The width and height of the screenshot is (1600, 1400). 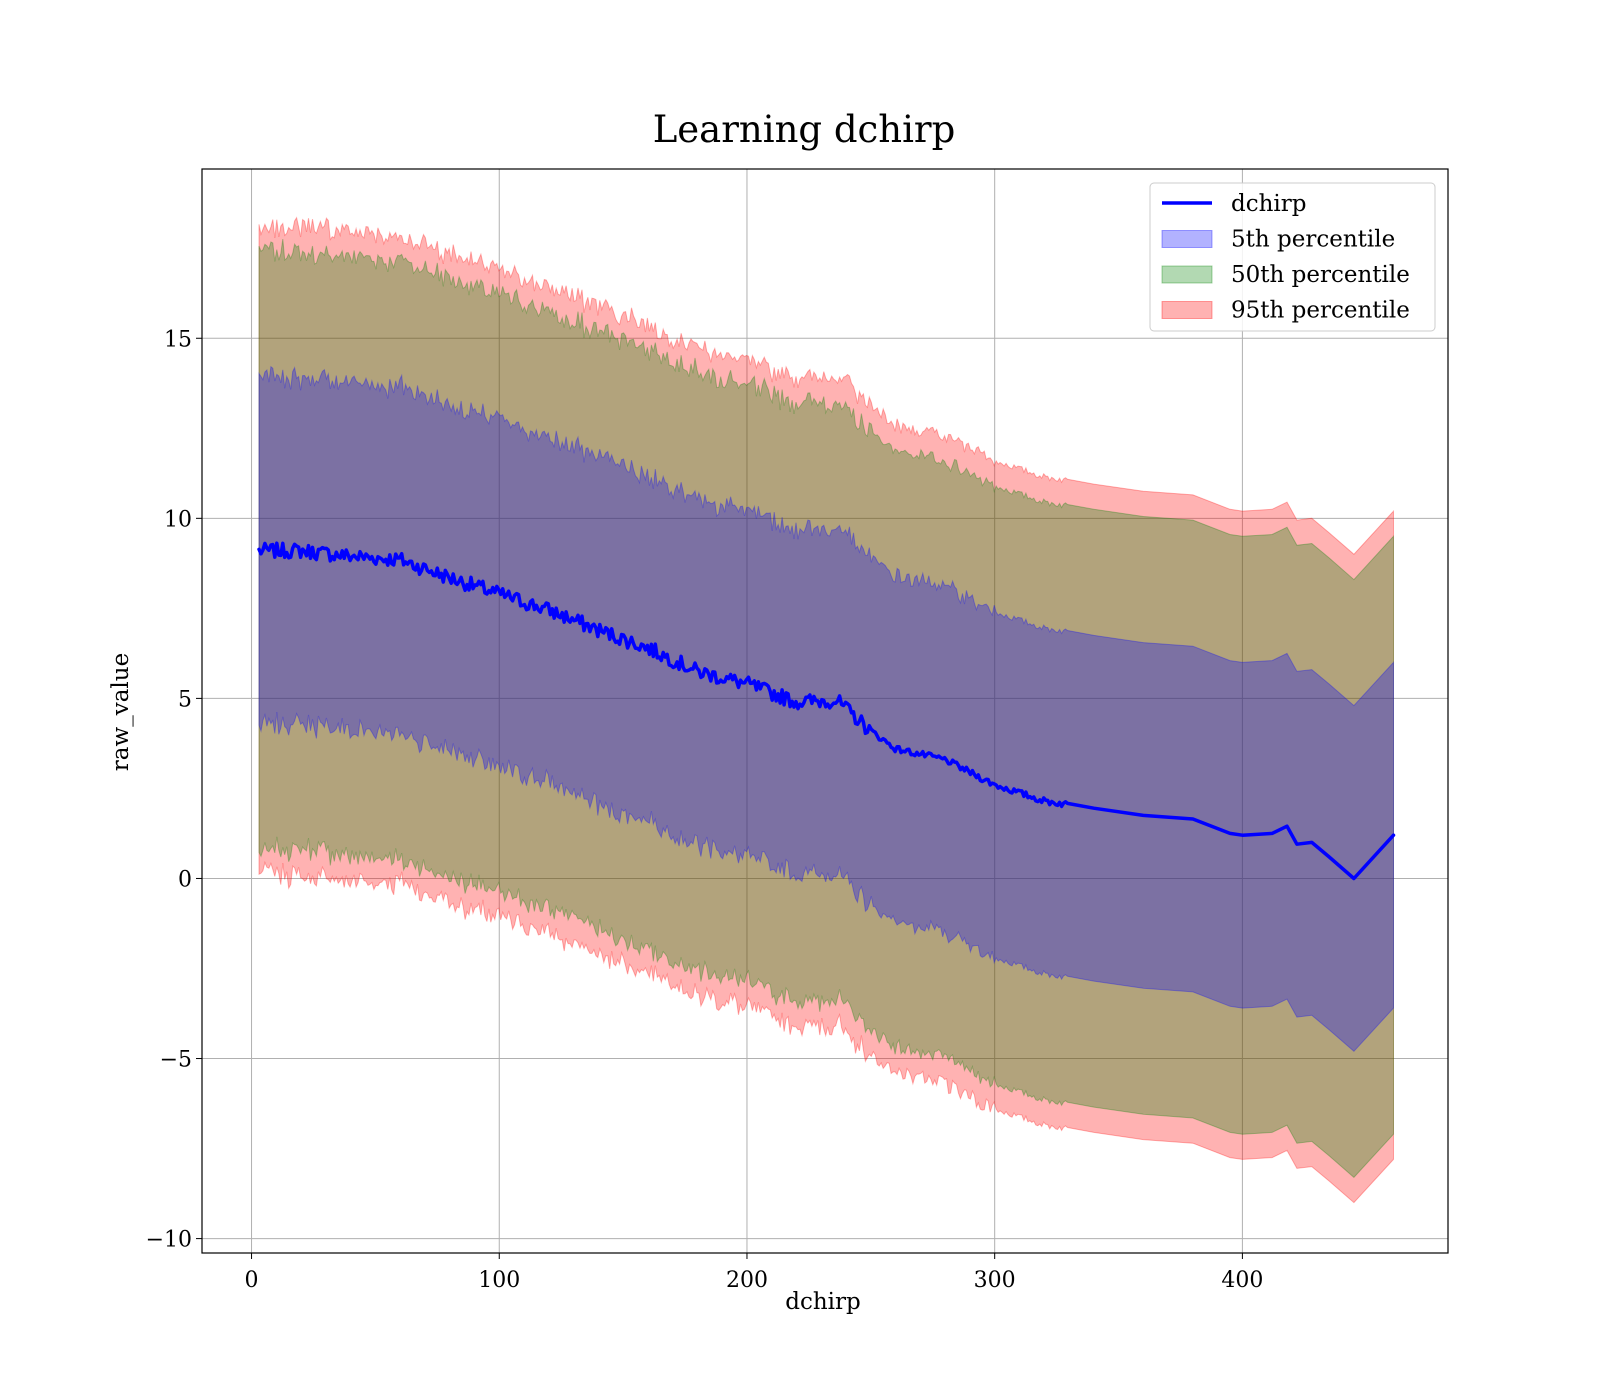 What do you see at coordinates (178, 519) in the screenshot?
I see `y-tick-label: 10` at bounding box center [178, 519].